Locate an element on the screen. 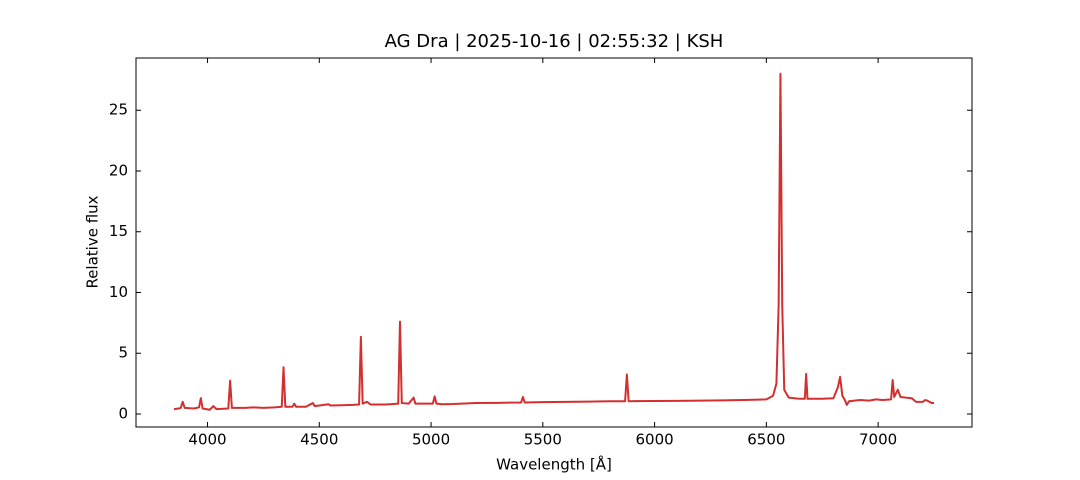 The height and width of the screenshot is (480, 1080). x-tick-label: 6000 is located at coordinates (654, 440).